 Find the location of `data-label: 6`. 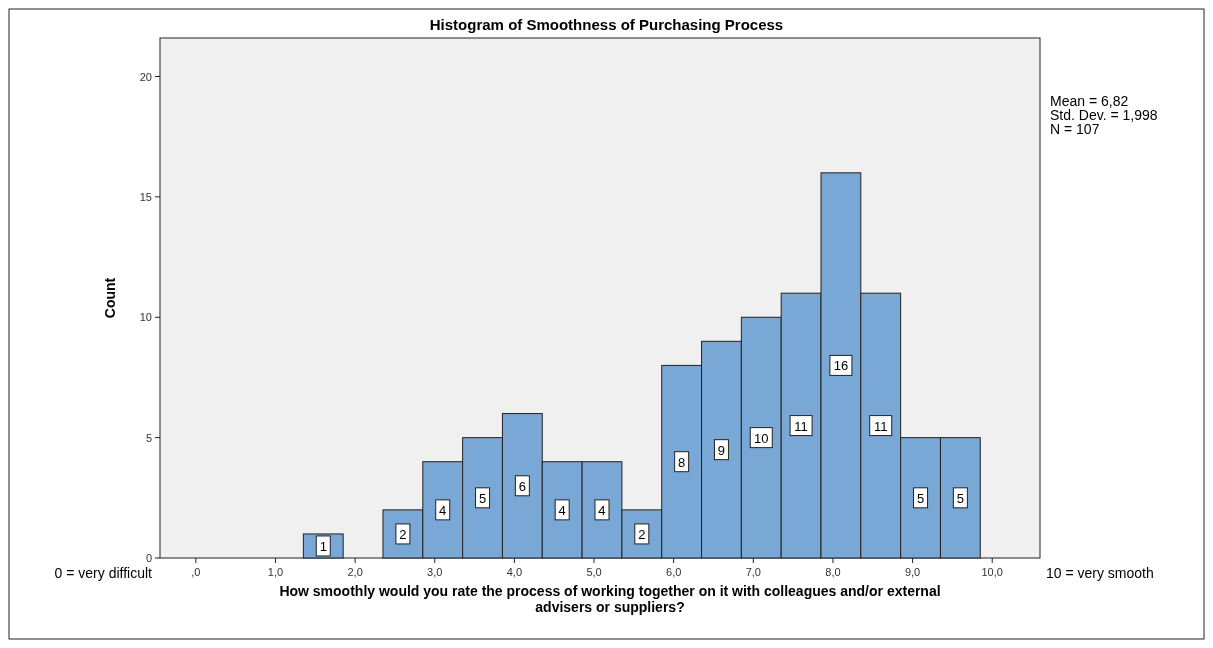

data-label: 6 is located at coordinates (522, 486).